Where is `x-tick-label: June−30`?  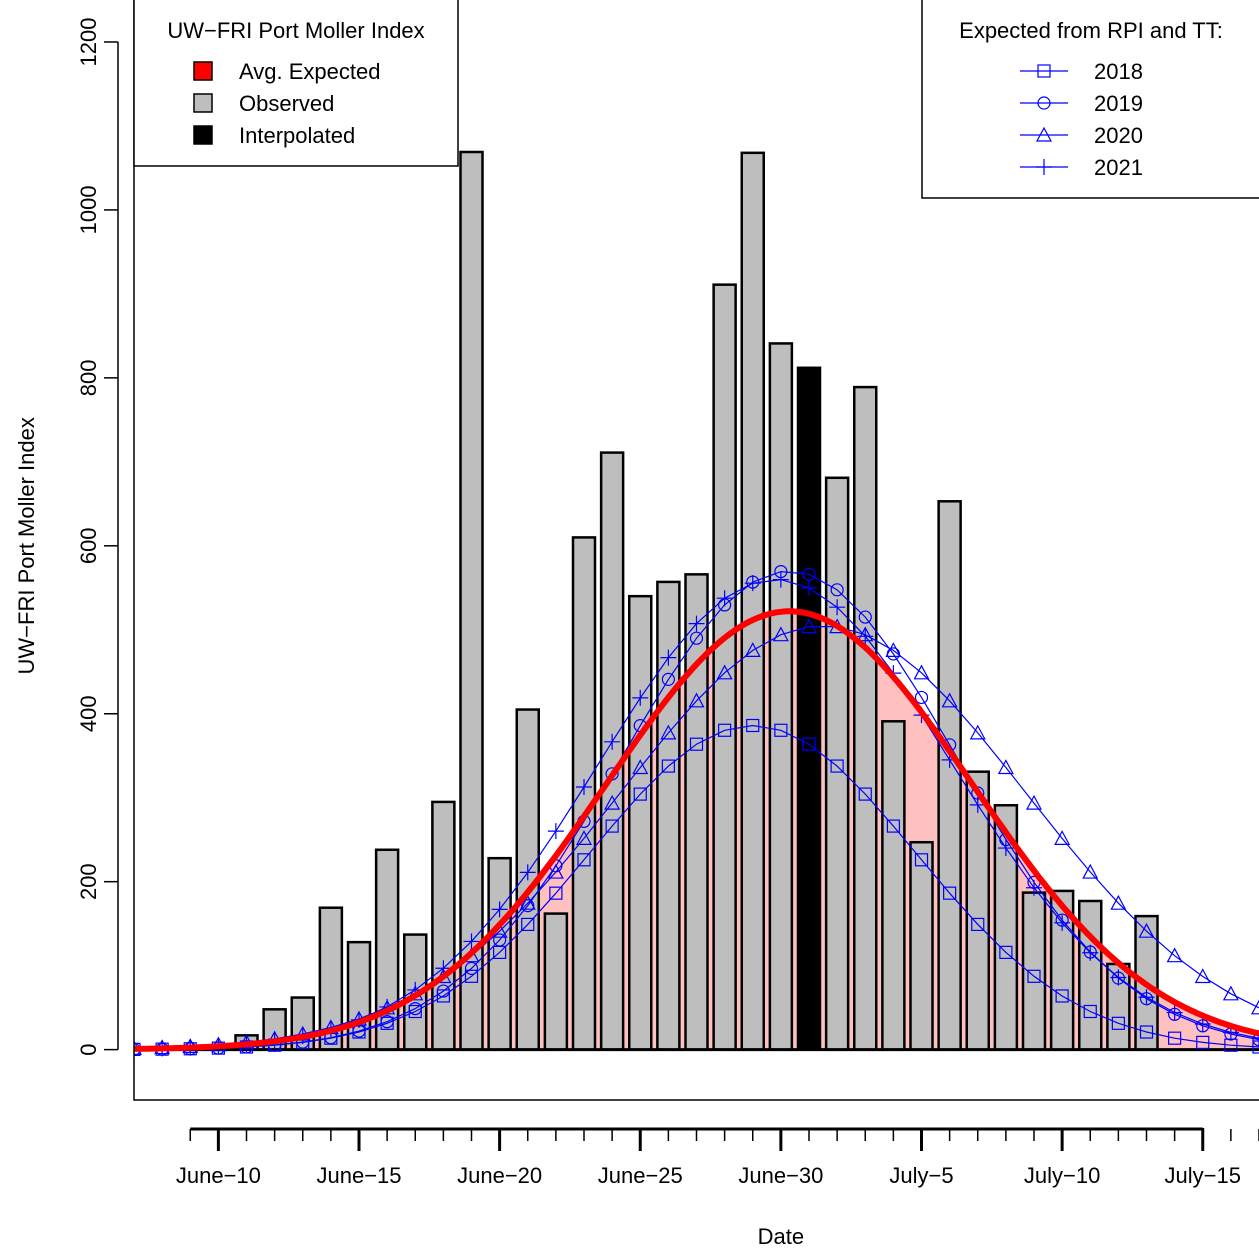
x-tick-label: June−30 is located at coordinates (780, 1175).